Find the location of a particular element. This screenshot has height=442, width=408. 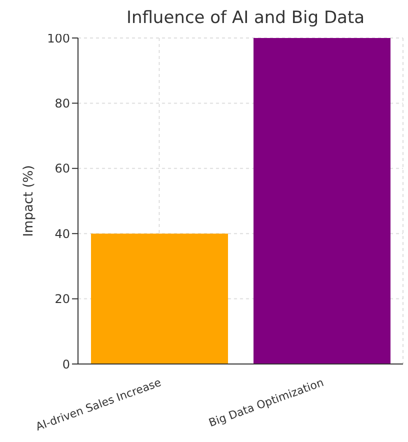

y-tick-label: 40 is located at coordinates (62, 233).